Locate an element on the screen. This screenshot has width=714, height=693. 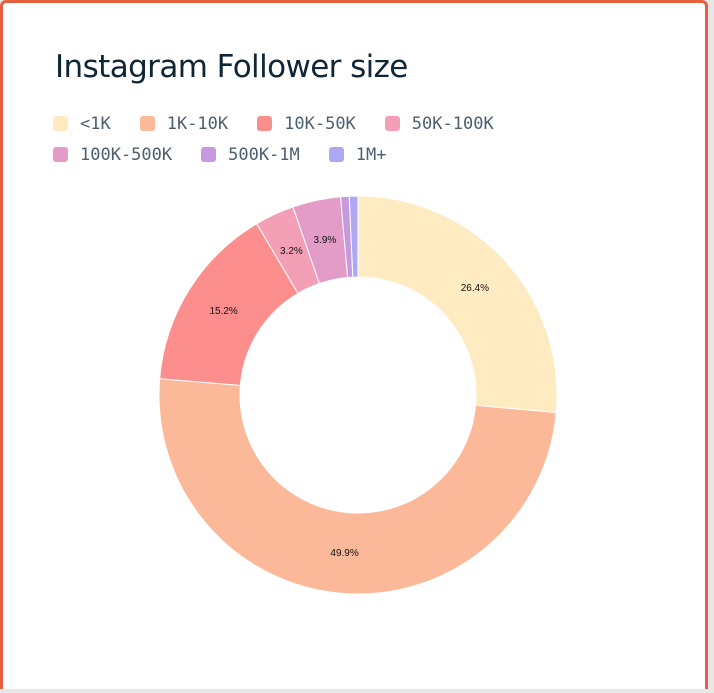
legend-item: 50K-100K is located at coordinates (439, 123).